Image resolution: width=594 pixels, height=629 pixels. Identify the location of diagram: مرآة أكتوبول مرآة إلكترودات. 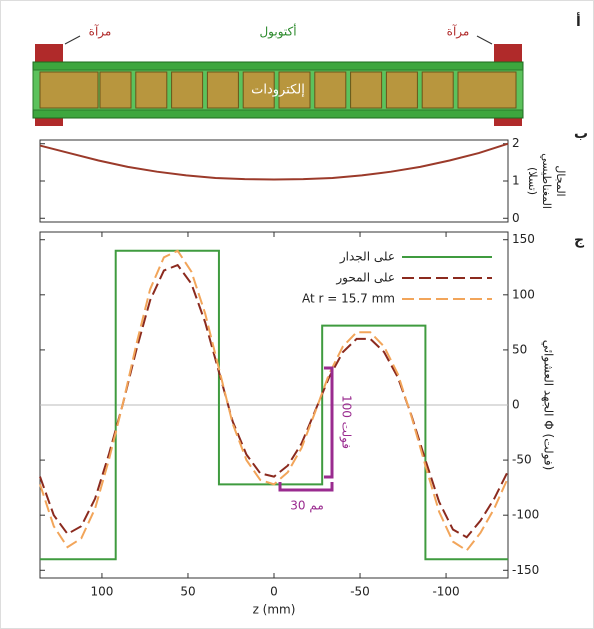
(278, 75).